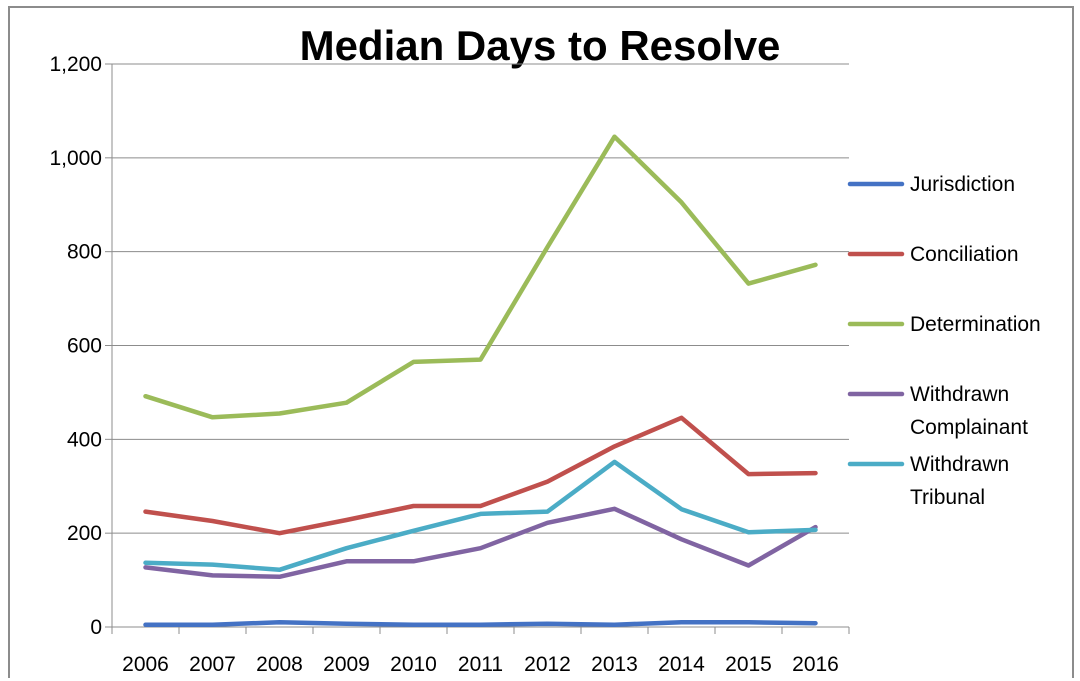 The width and height of the screenshot is (1080, 681). Describe the element at coordinates (346, 664) in the screenshot. I see `x-tick-label: 2009` at that location.